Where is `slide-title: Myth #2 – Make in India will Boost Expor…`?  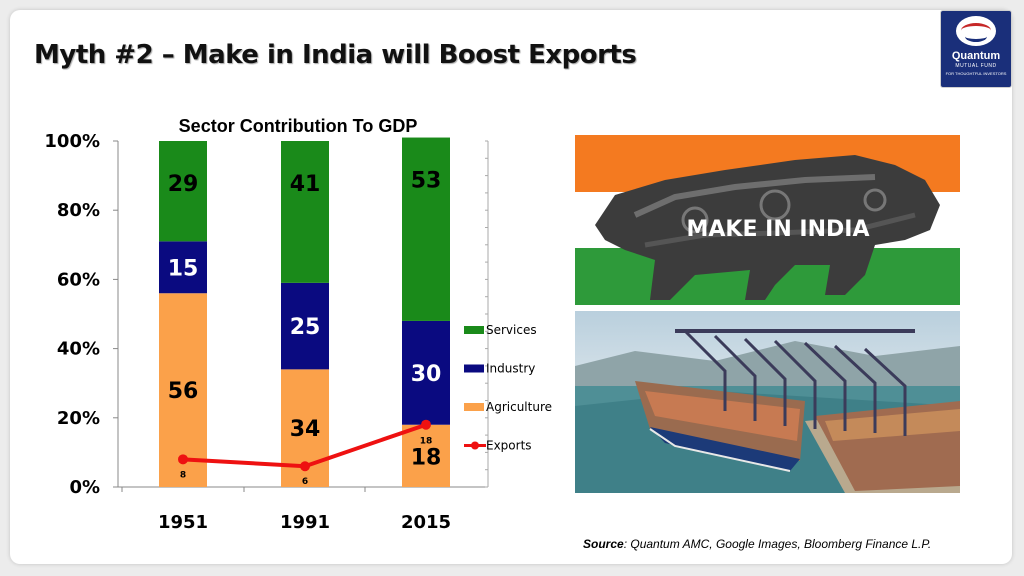
slide-title: Myth #2 – Make in India will Boost Expor… is located at coordinates (335, 55).